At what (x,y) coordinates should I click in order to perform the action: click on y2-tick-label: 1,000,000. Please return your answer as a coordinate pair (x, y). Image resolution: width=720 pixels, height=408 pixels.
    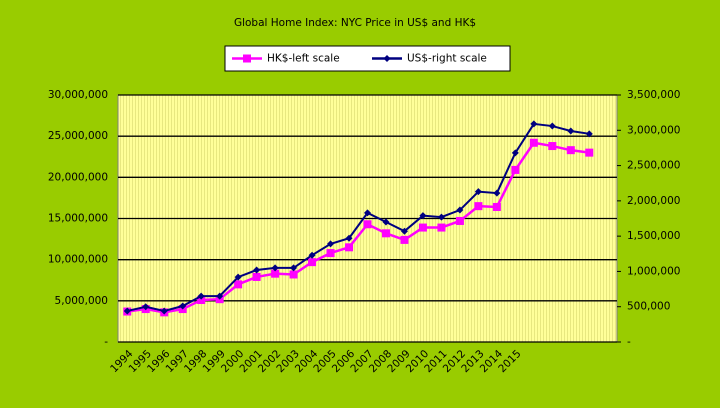
    Looking at the image, I should click on (653, 271).